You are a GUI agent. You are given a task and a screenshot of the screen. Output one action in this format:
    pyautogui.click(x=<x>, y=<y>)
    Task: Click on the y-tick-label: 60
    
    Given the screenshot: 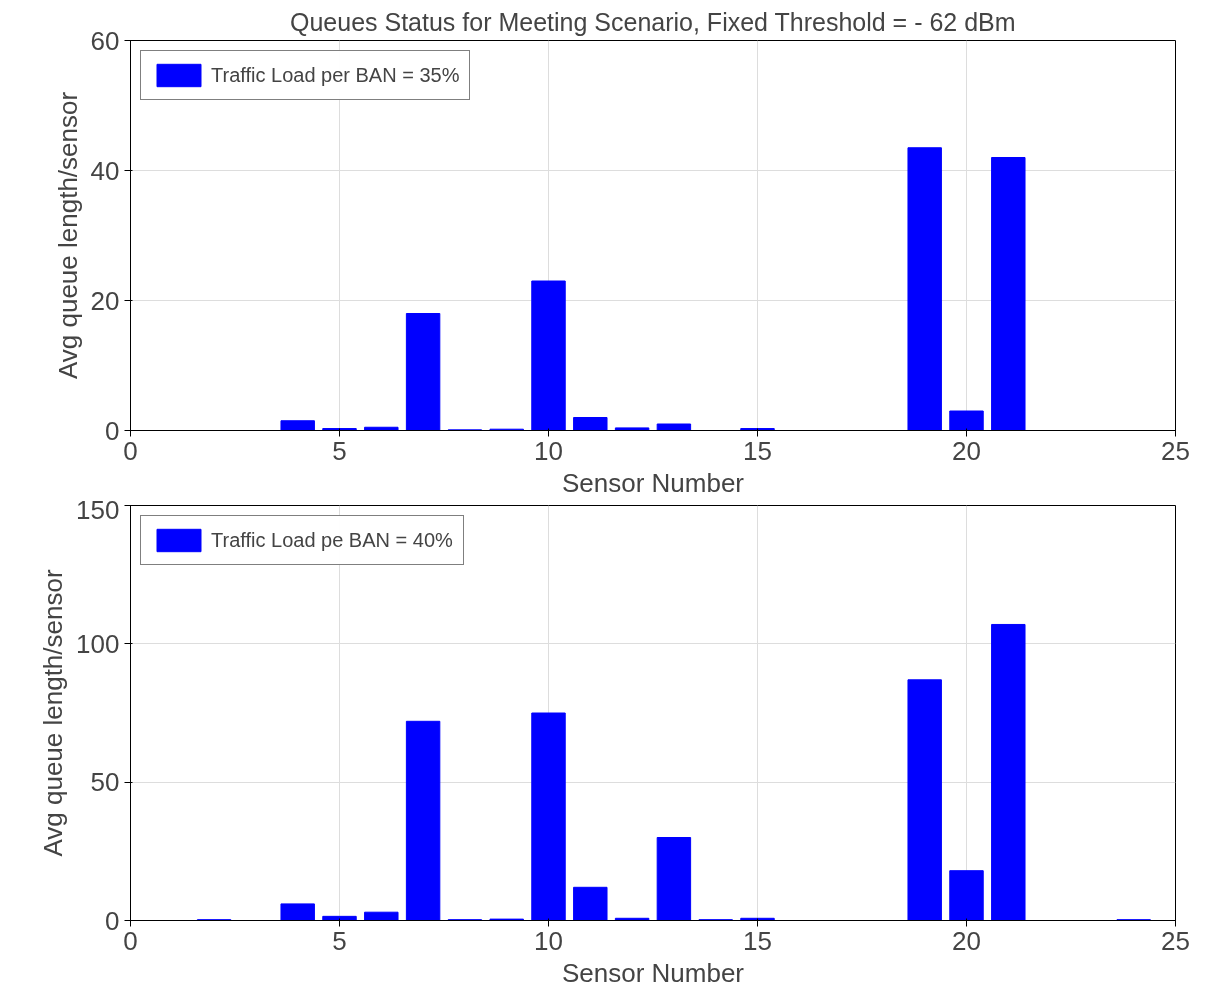 What is the action you would take?
    pyautogui.click(x=105, y=40)
    